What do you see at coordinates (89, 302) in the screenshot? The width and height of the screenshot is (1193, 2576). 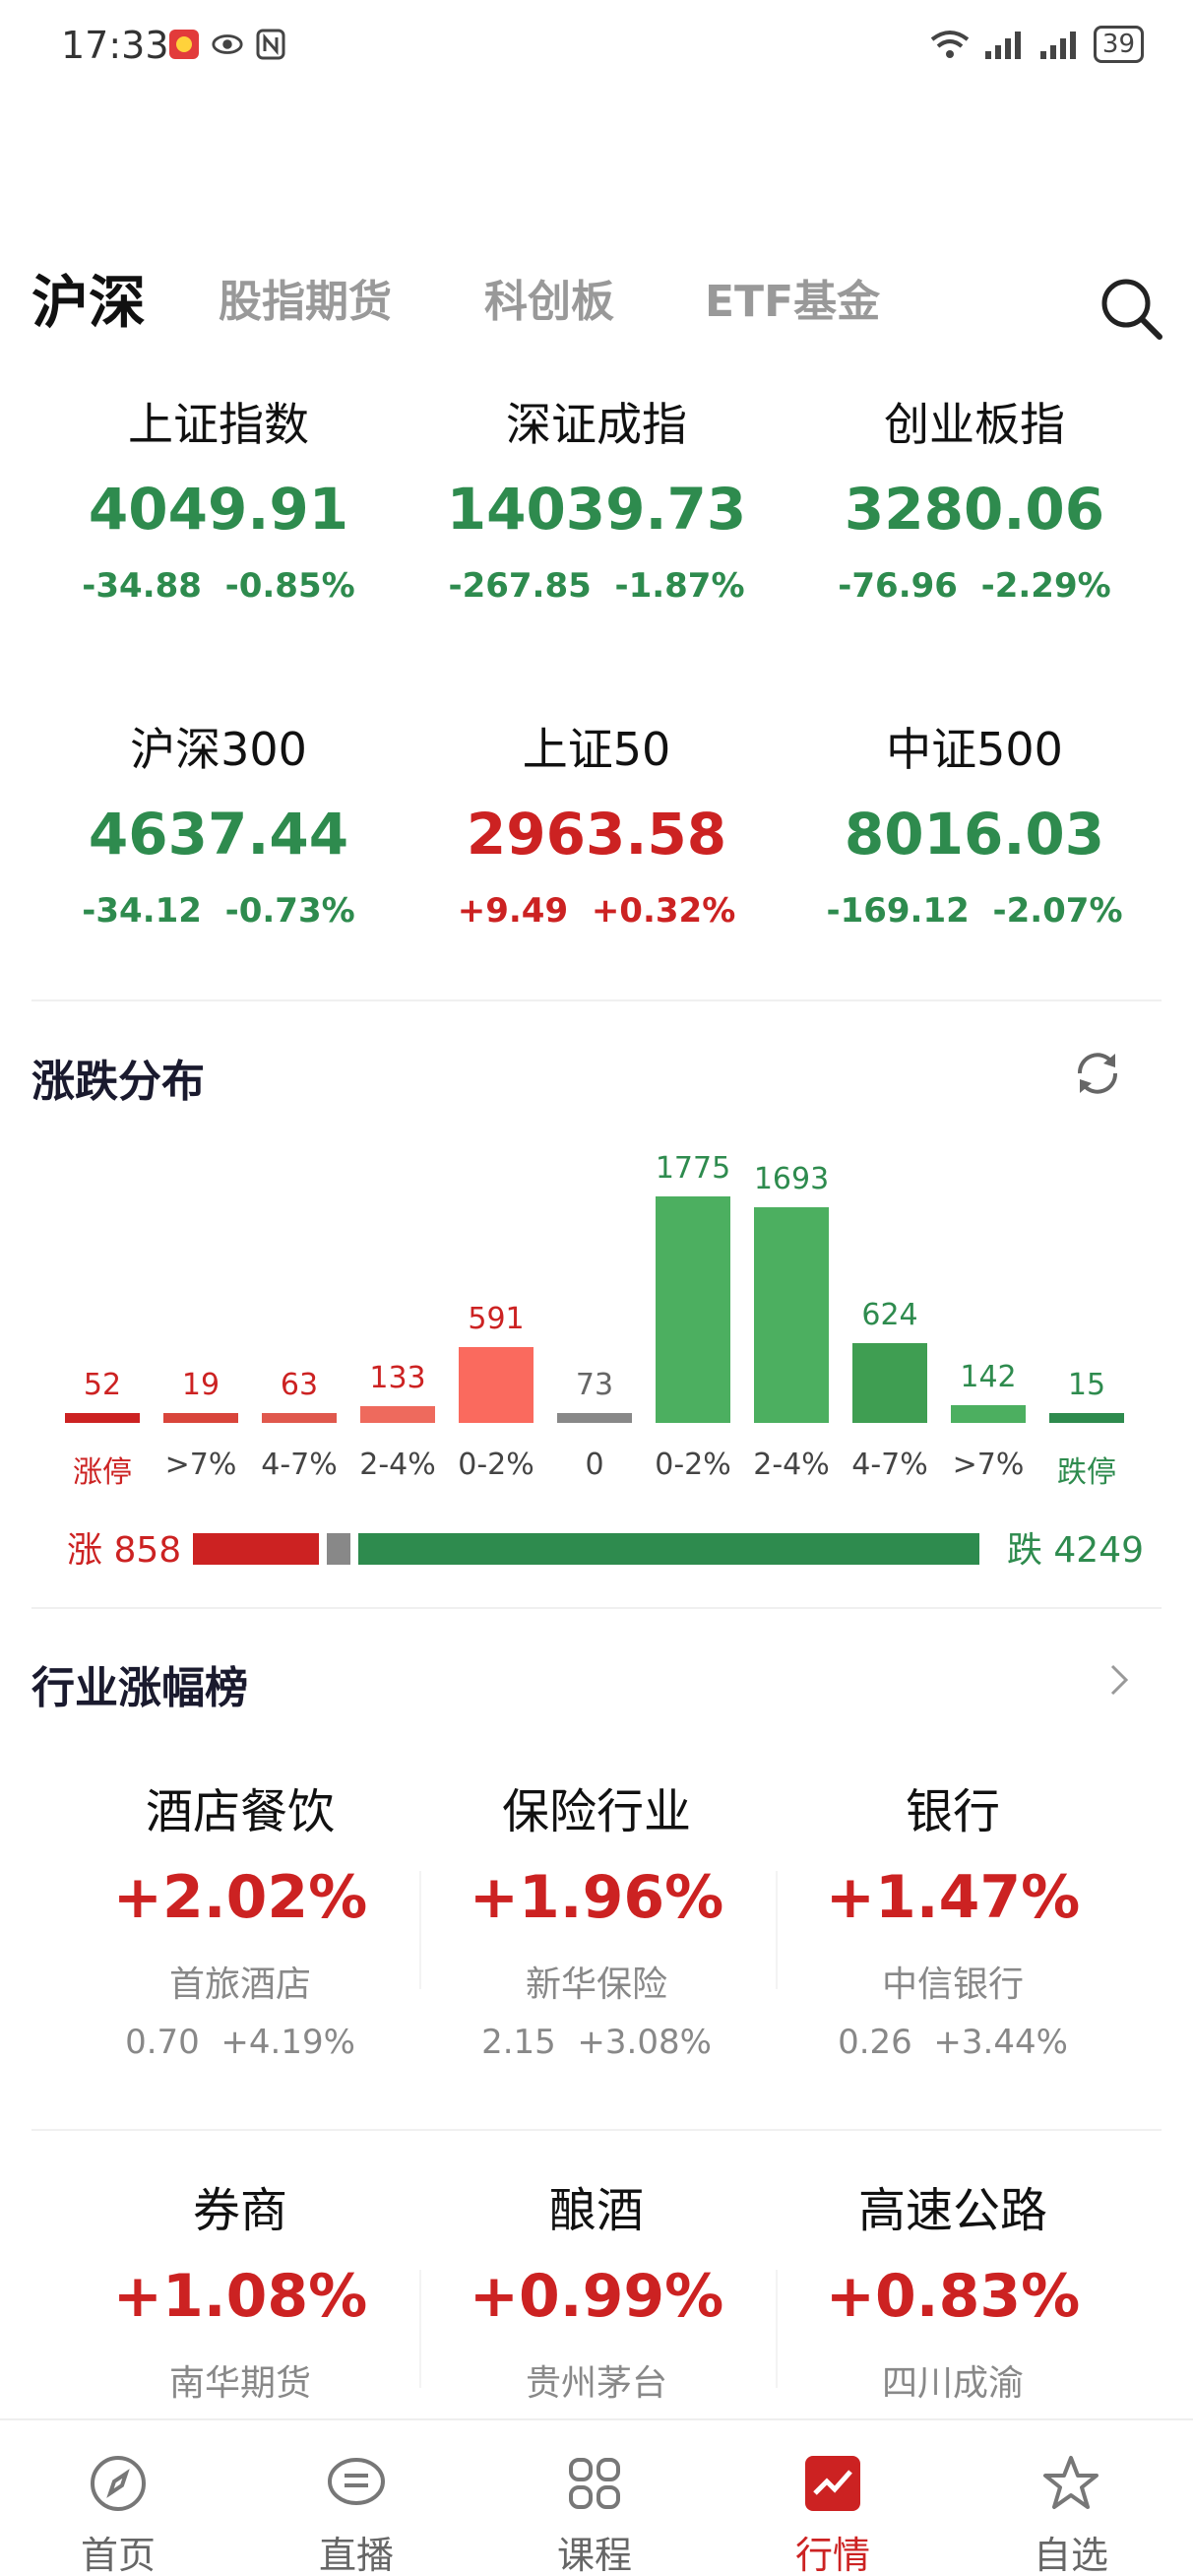 I see `tab-hushen: 沪深` at bounding box center [89, 302].